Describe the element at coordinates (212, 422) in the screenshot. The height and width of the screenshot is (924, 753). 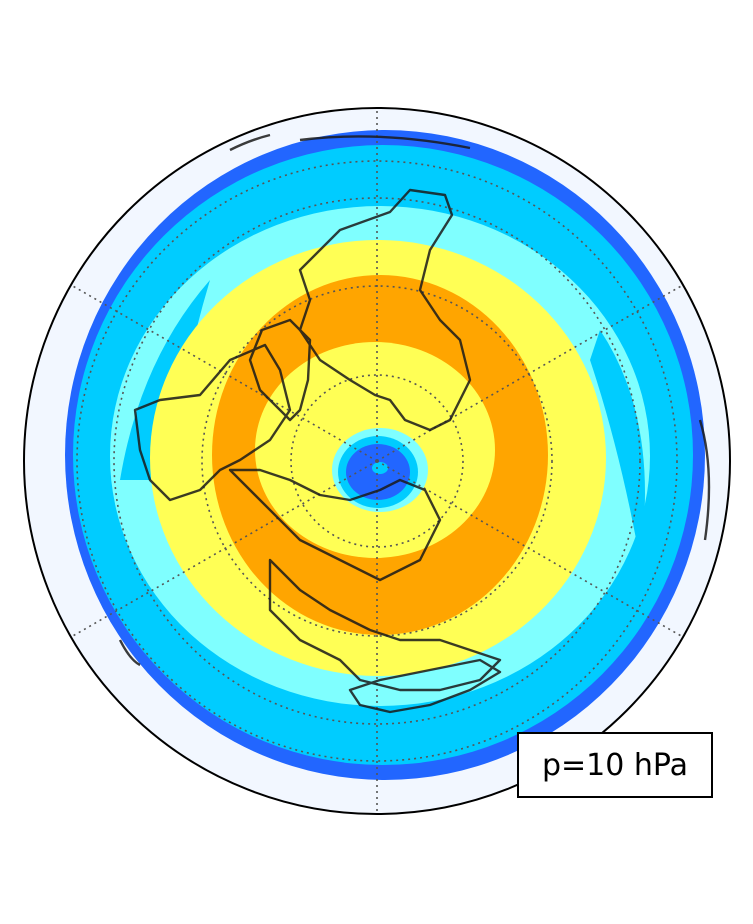
I see `coastline-europe-africa` at that location.